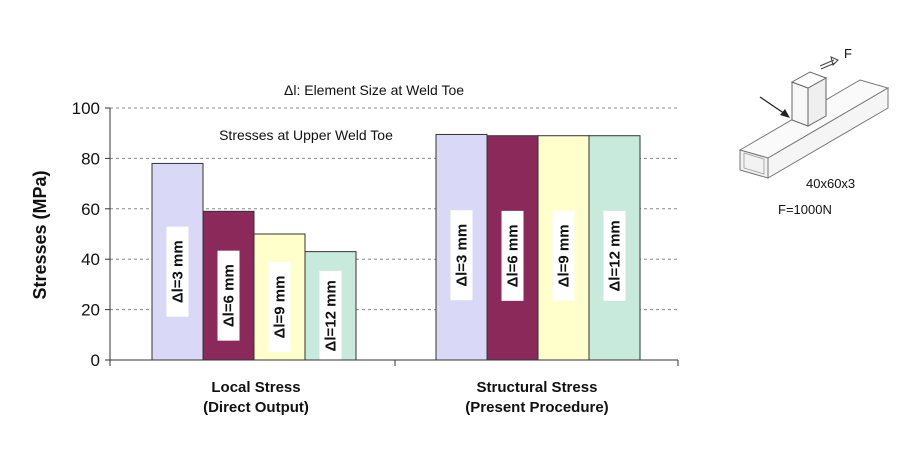  I want to click on force-arrow-icon, so click(829, 63).